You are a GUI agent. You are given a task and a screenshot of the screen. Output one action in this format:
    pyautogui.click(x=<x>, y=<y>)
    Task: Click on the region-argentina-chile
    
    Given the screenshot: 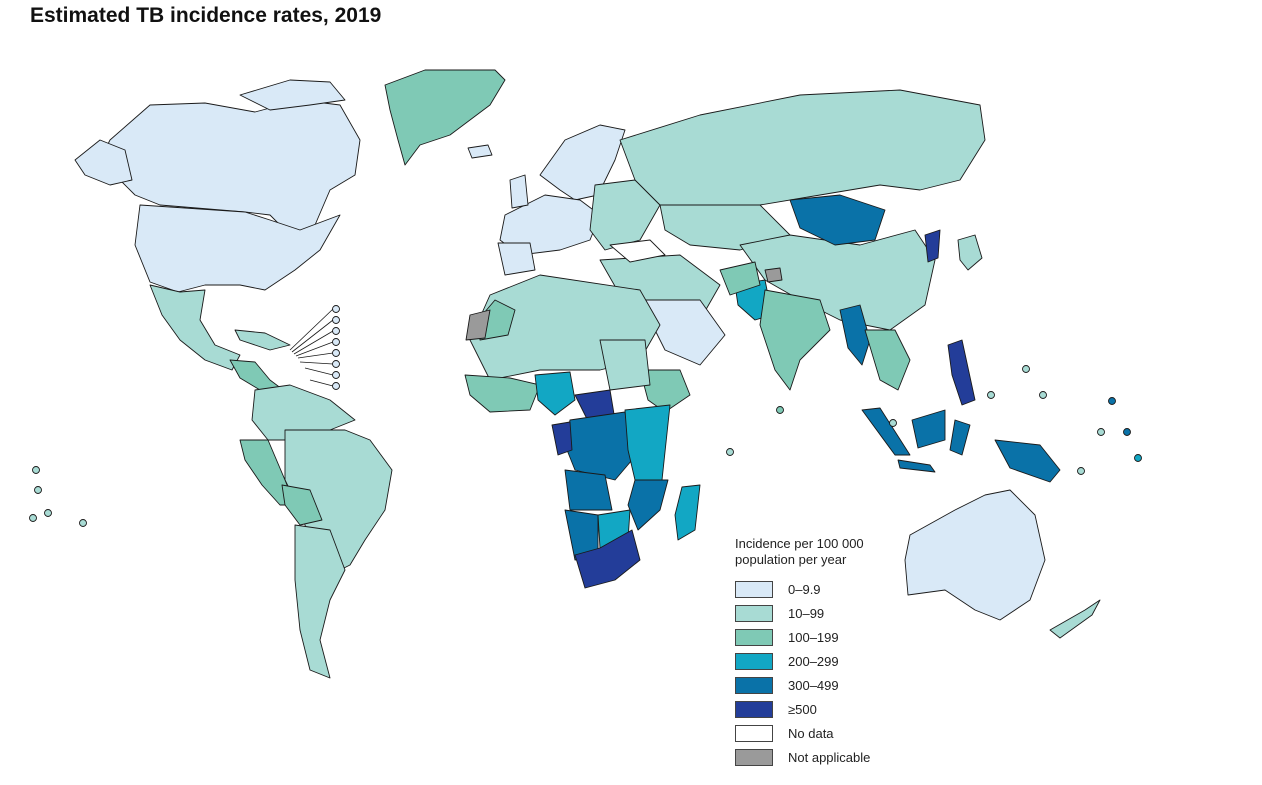 What is the action you would take?
    pyautogui.click(x=320, y=601)
    